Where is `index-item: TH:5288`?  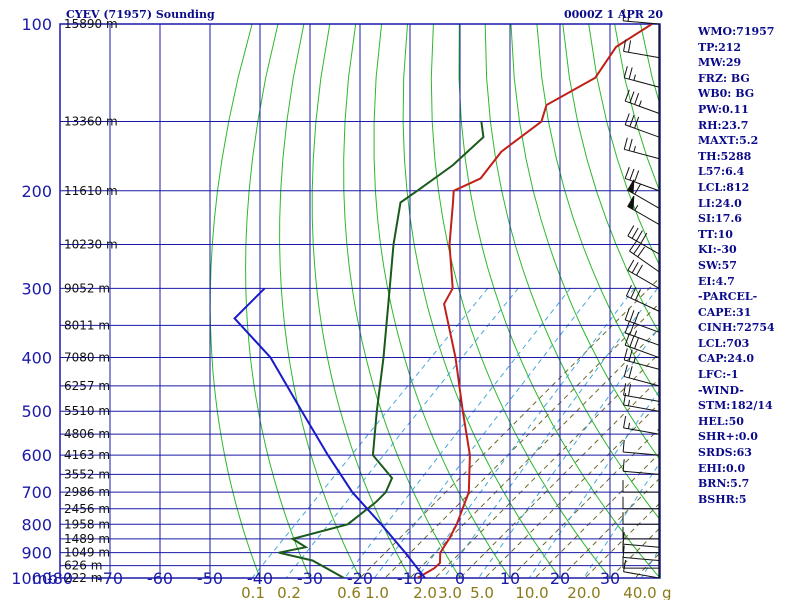
index-item: TH:5288 is located at coordinates (725, 156).